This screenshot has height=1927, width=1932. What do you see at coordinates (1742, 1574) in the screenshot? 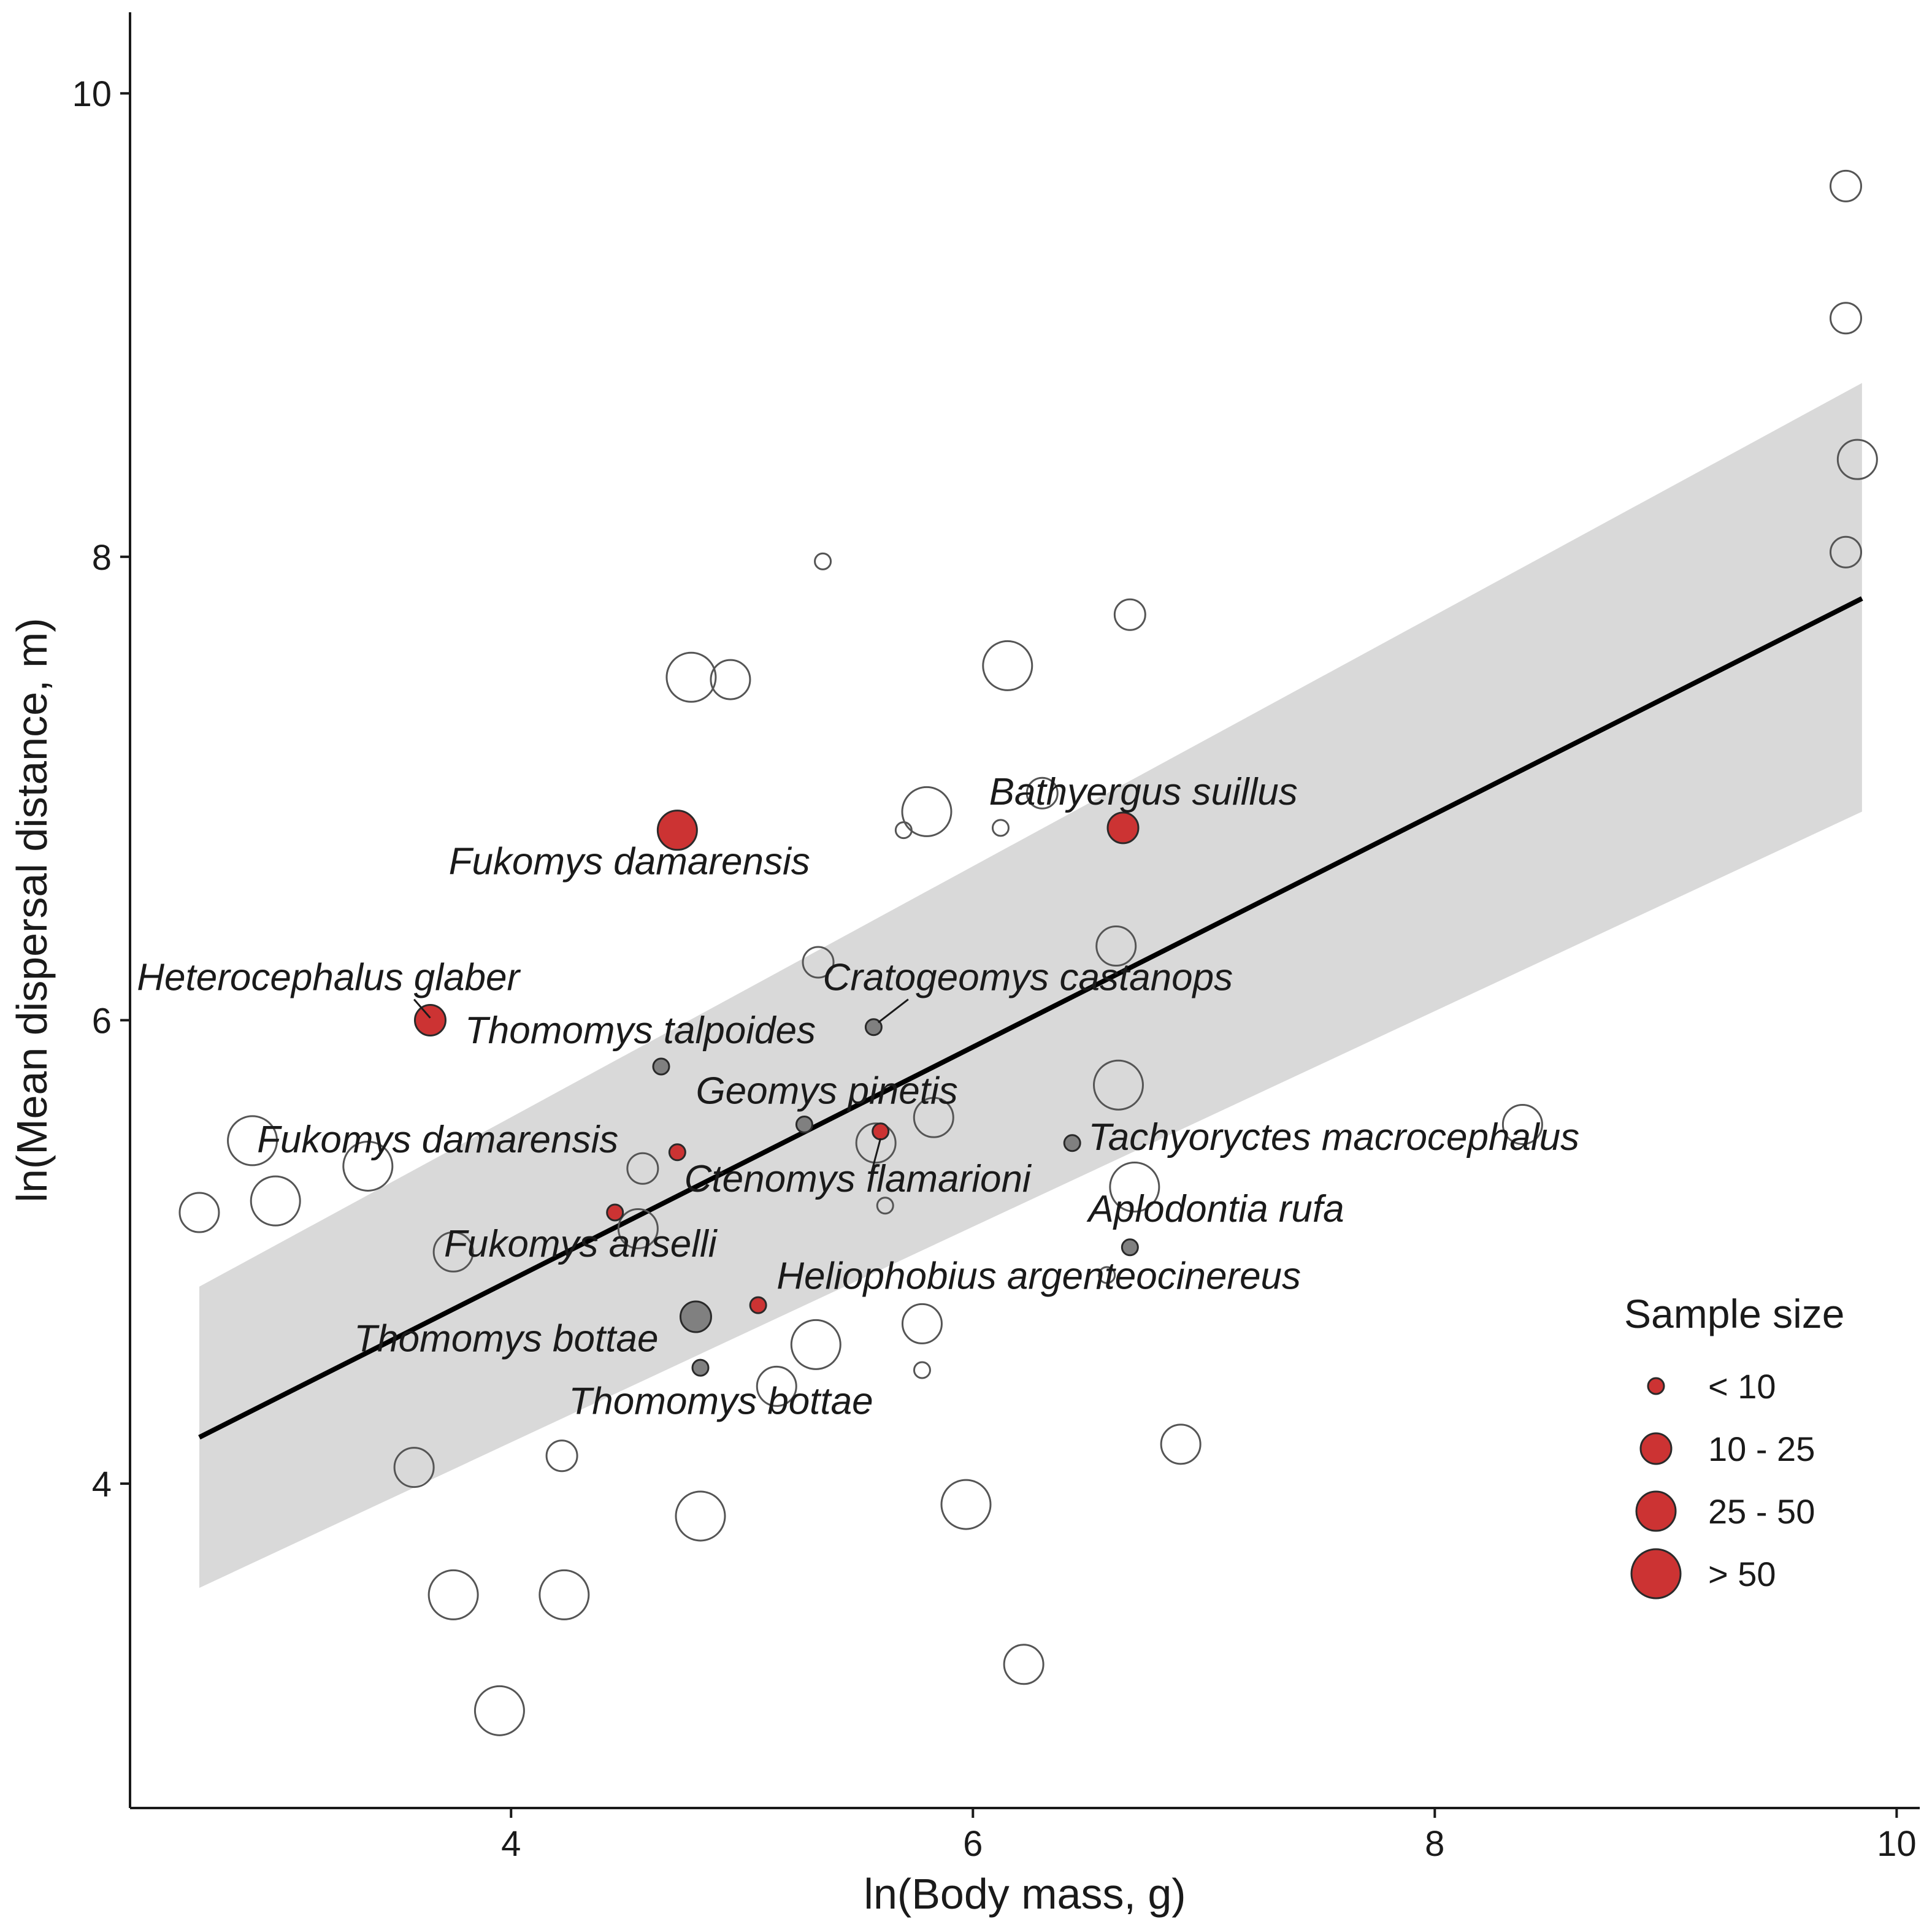
I see `legend-label: > 50` at bounding box center [1742, 1574].